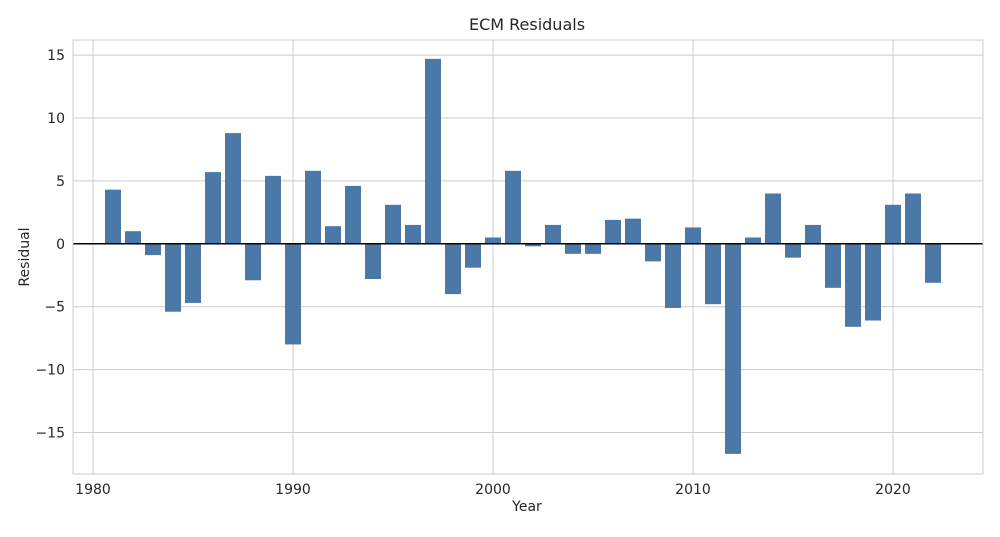  What do you see at coordinates (50, 433) in the screenshot?
I see `y-tick-label: −15` at bounding box center [50, 433].